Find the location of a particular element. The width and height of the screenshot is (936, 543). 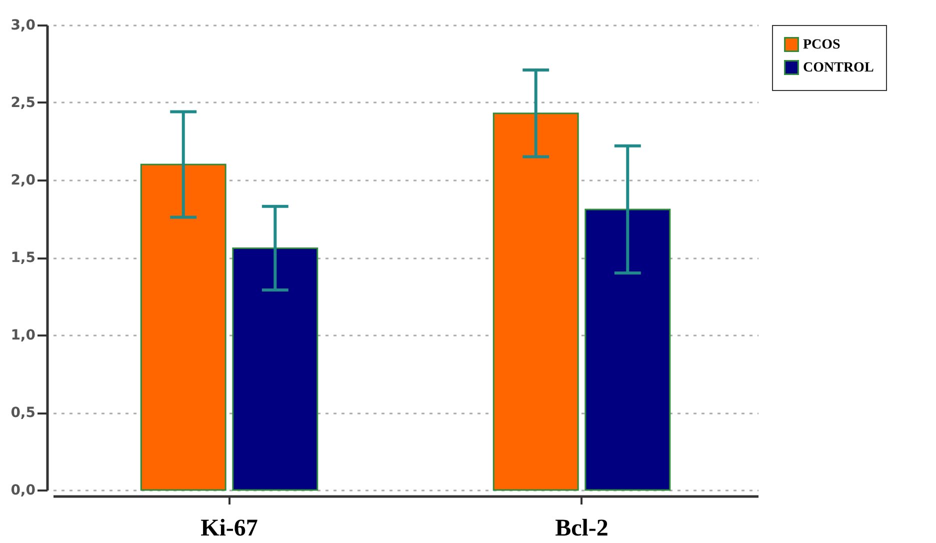

legend-label: PCOS is located at coordinates (822, 45).